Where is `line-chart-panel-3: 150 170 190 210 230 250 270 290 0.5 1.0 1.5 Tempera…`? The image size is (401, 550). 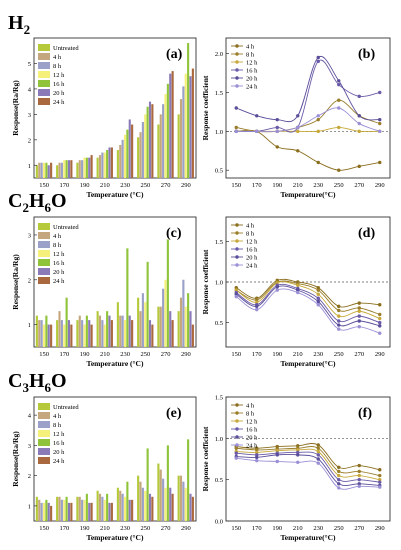 line-chart-panel-3: 150 170 190 210 230 250 270 290 0.5 1.0 1.5 Tempera… is located at coordinates (296, 292).